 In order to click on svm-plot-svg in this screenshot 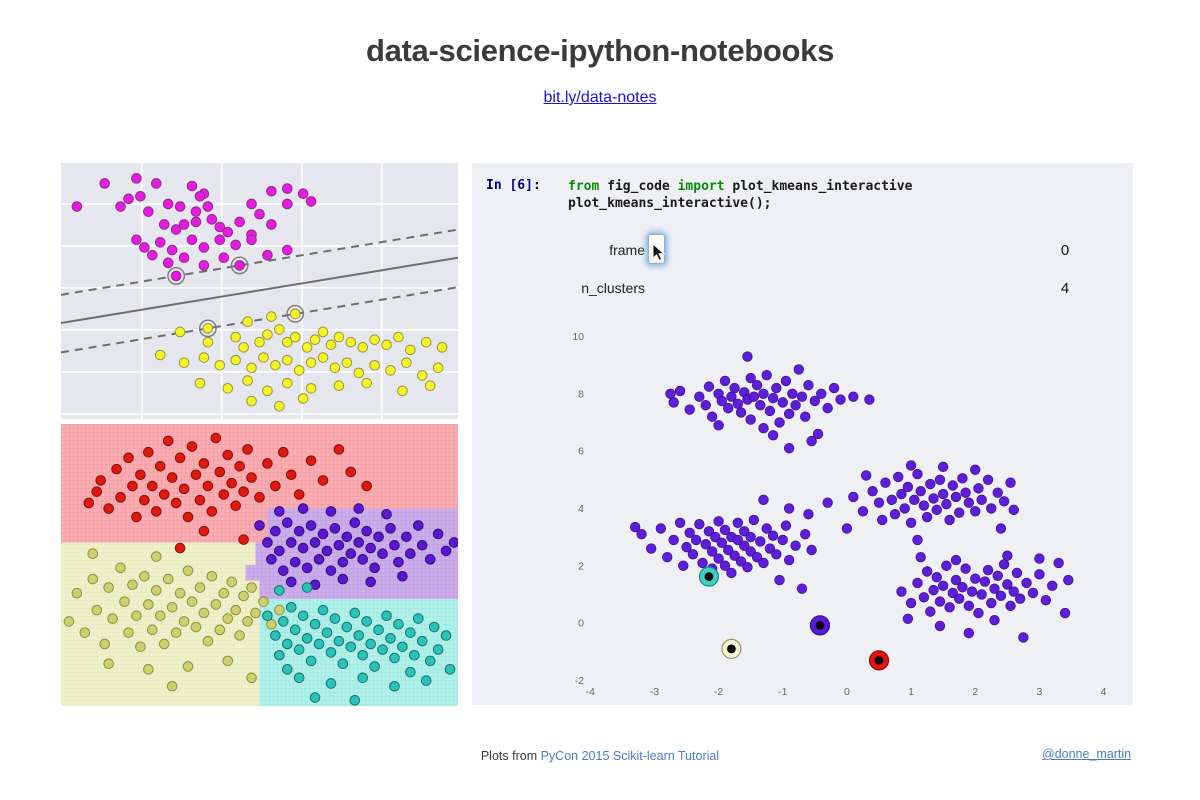, I will do `click(259, 291)`.